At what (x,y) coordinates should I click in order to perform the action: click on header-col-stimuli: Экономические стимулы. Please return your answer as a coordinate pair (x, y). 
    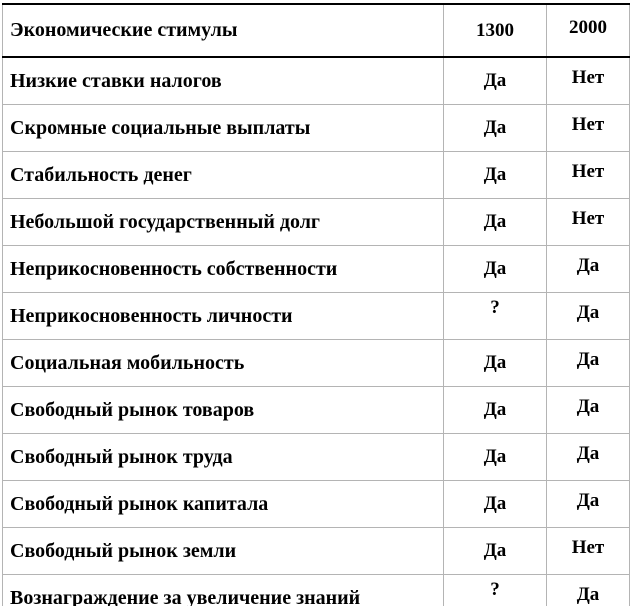
    Looking at the image, I should click on (223, 30).